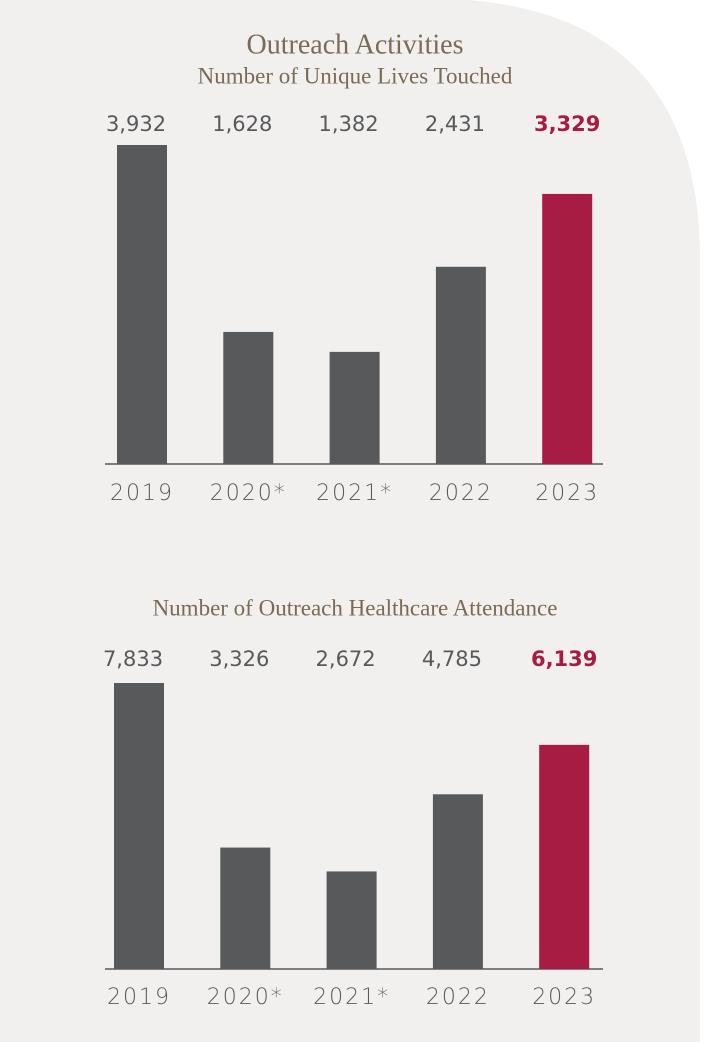 The width and height of the screenshot is (705, 1042). I want to click on chart-title: Number of Outreach Healthcare Attendance, so click(355, 607).